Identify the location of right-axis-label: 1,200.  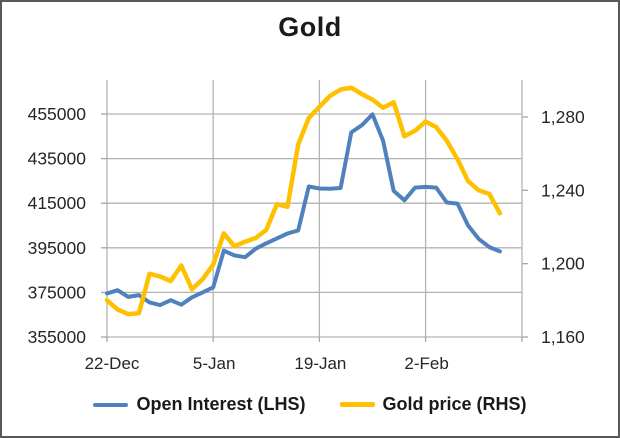
(563, 264).